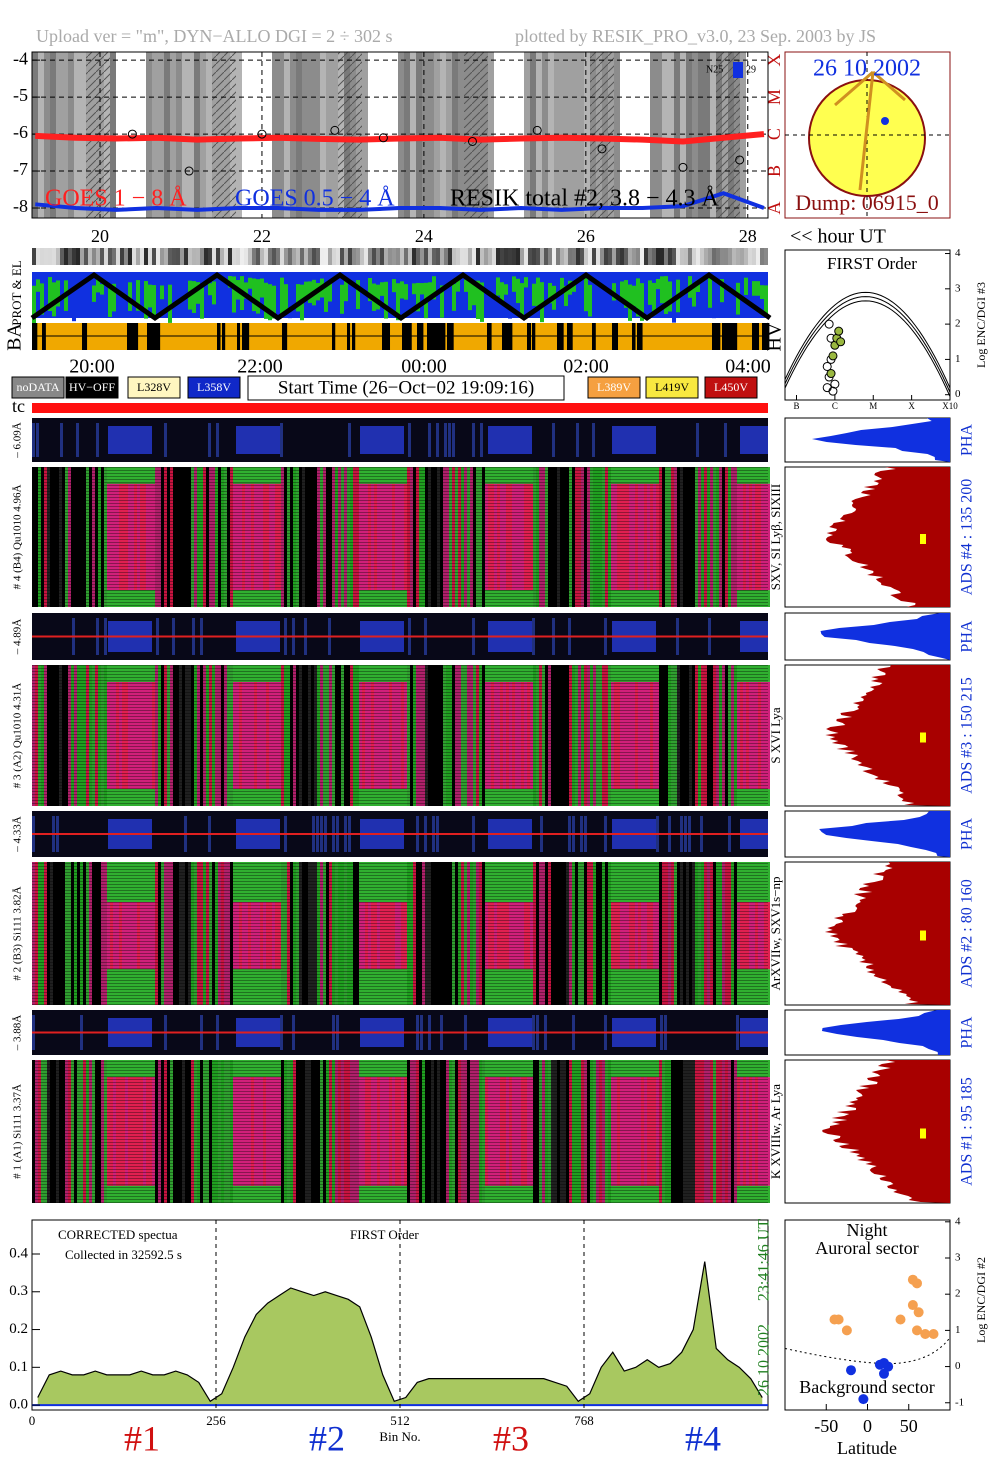  I want to click on model-curve, so click(867, 344).